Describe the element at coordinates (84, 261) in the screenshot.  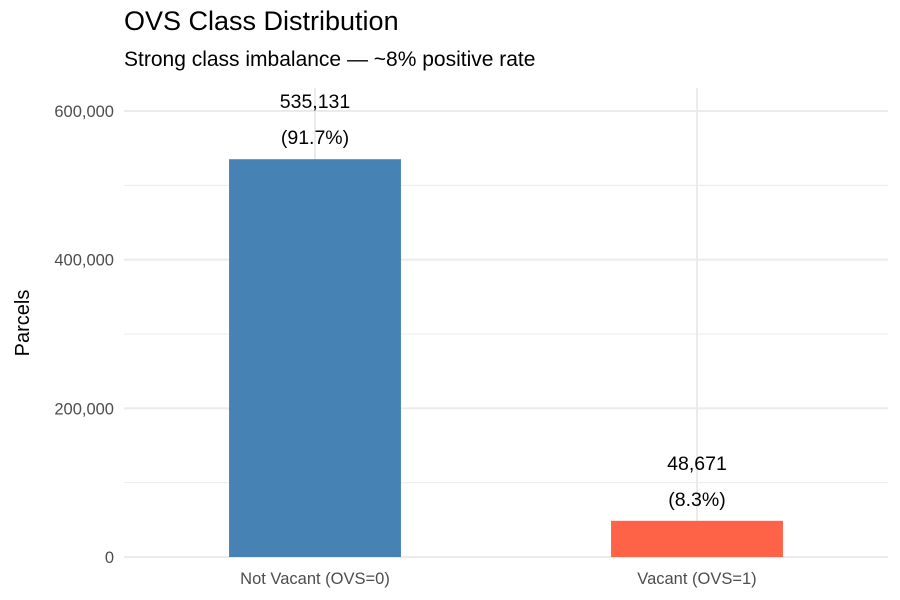
I see `y-tick-label: 400,000` at that location.